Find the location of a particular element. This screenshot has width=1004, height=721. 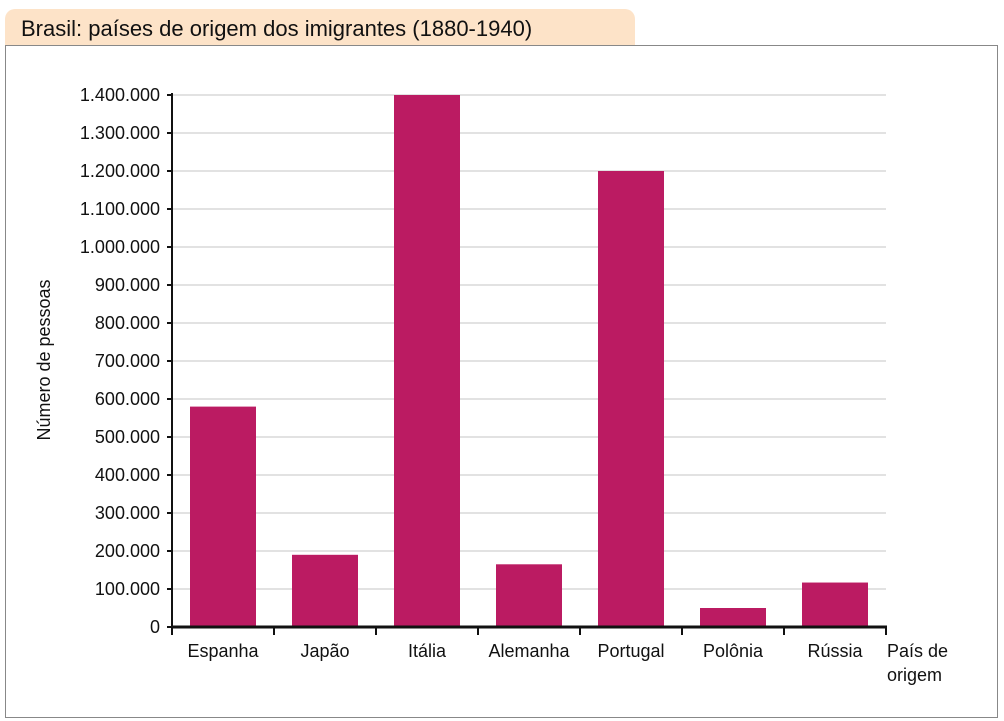

x-tick-label: Portugal is located at coordinates (630, 651).